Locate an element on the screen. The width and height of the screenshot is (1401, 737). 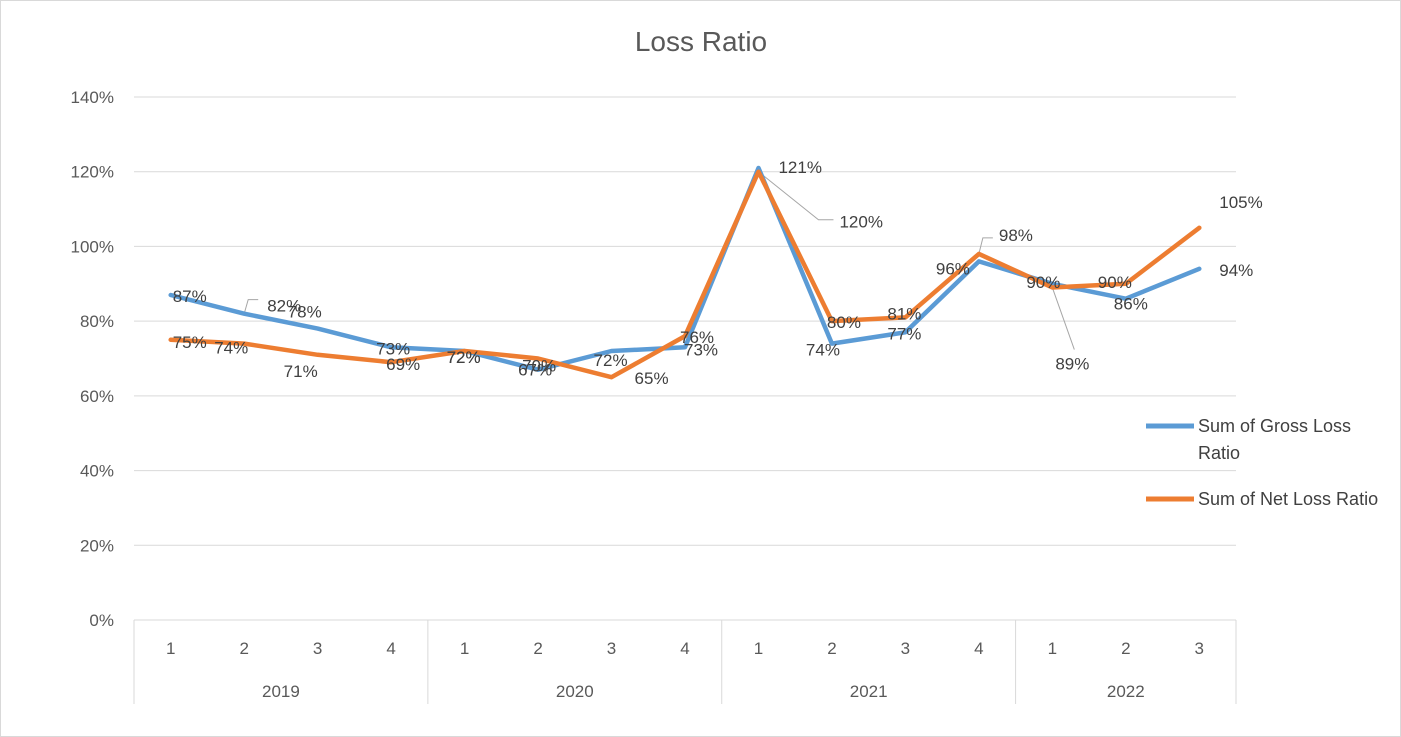
gross-data-label: 78% is located at coordinates (305, 312).